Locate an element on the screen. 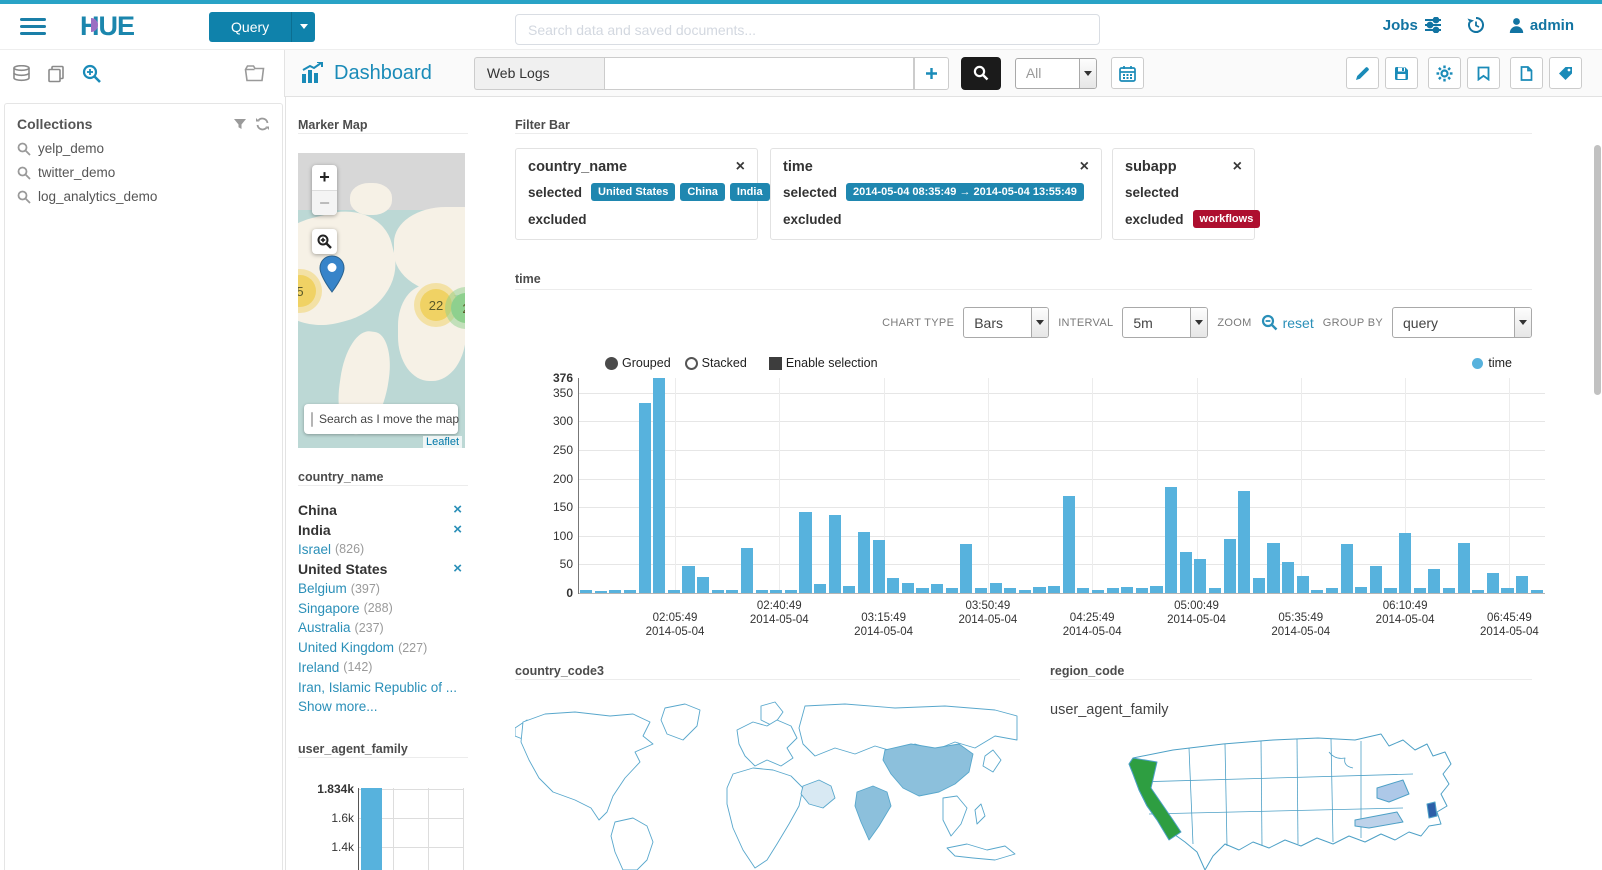 The width and height of the screenshot is (1602, 870). user-agent-bar-chart: 1.834k 1.6k 1.4k is located at coordinates (383, 825).